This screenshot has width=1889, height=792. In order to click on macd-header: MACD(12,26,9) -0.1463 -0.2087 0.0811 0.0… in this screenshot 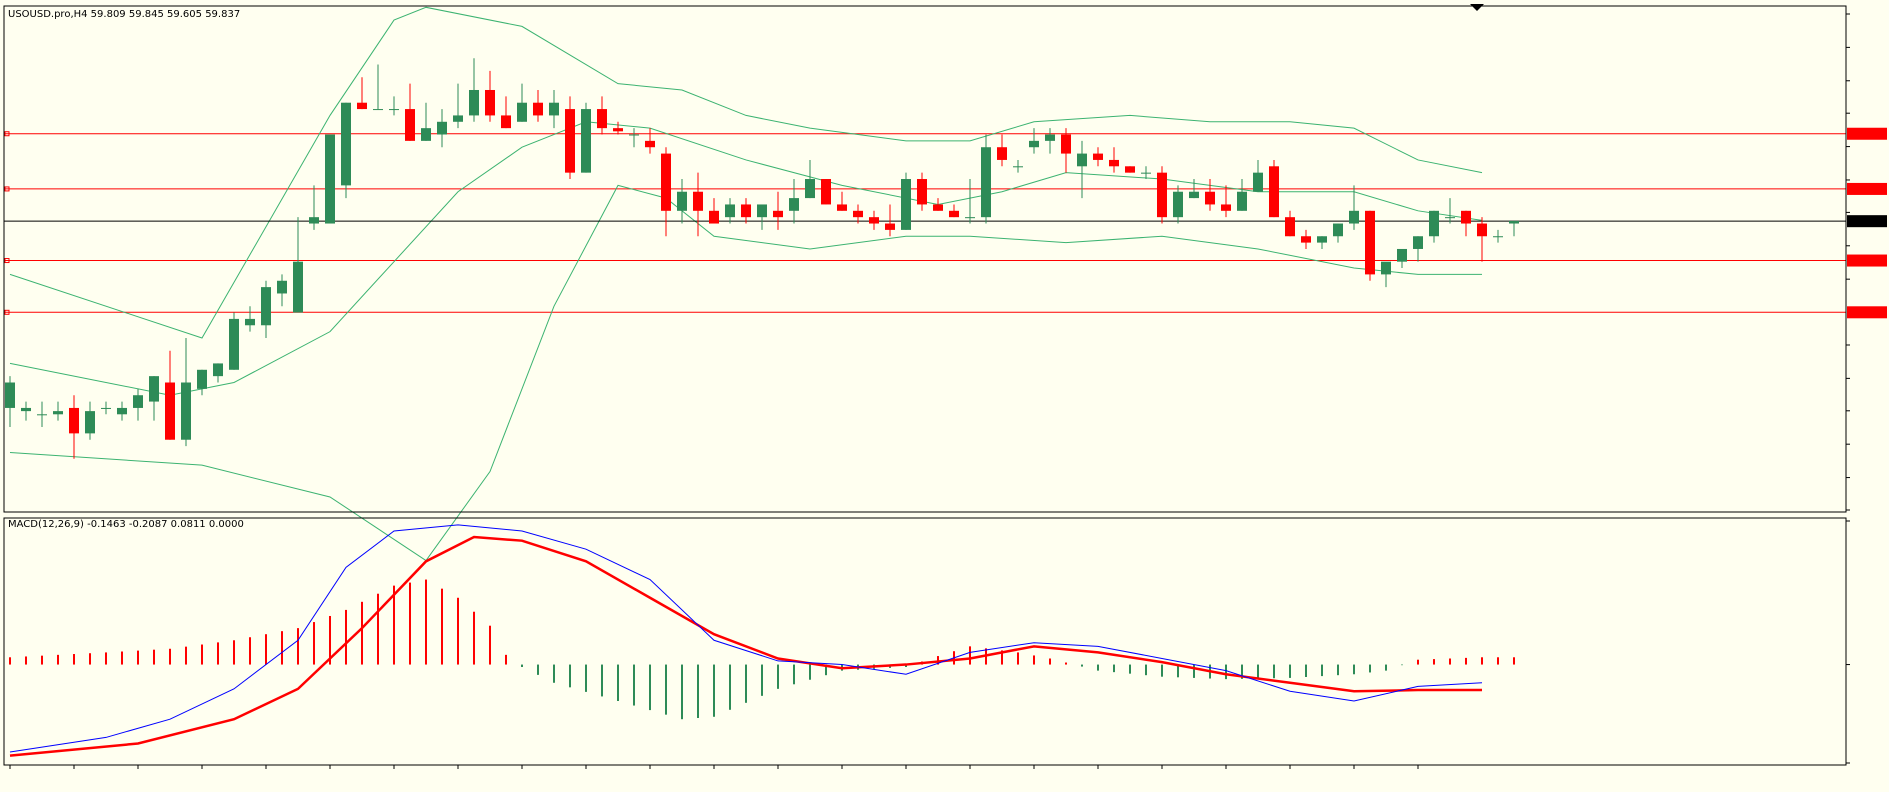, I will do `click(126, 524)`.